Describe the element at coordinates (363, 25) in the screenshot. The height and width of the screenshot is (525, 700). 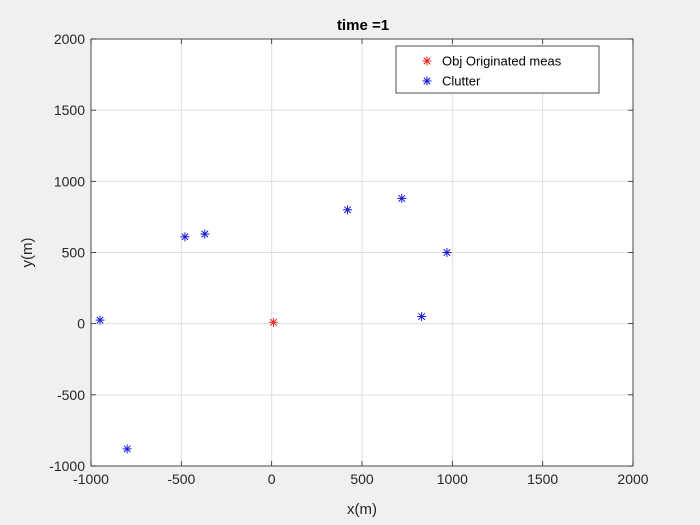
I see `chart-title: time =1` at that location.